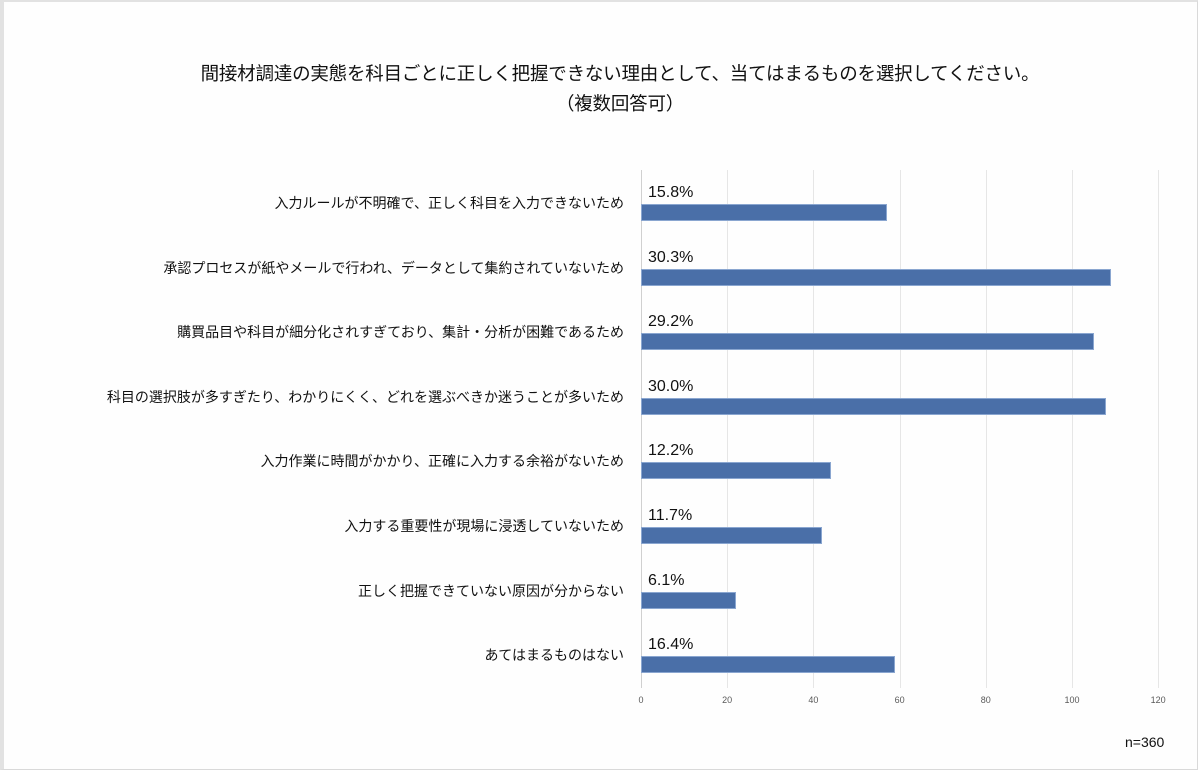 This screenshot has height=772, width=1200. I want to click on category-label: 入力する重要性が現場に浸透していないため, so click(484, 527).